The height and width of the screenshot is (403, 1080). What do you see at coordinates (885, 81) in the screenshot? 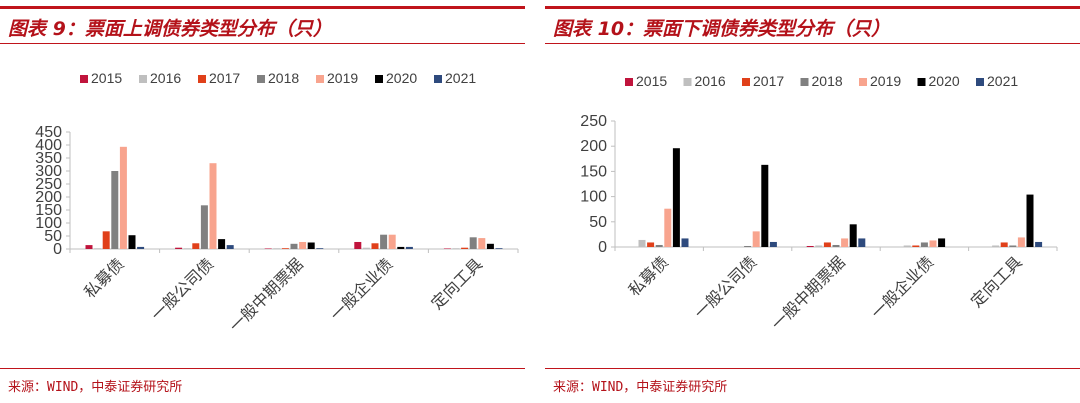
I see `legend-label: 2019` at bounding box center [885, 81].